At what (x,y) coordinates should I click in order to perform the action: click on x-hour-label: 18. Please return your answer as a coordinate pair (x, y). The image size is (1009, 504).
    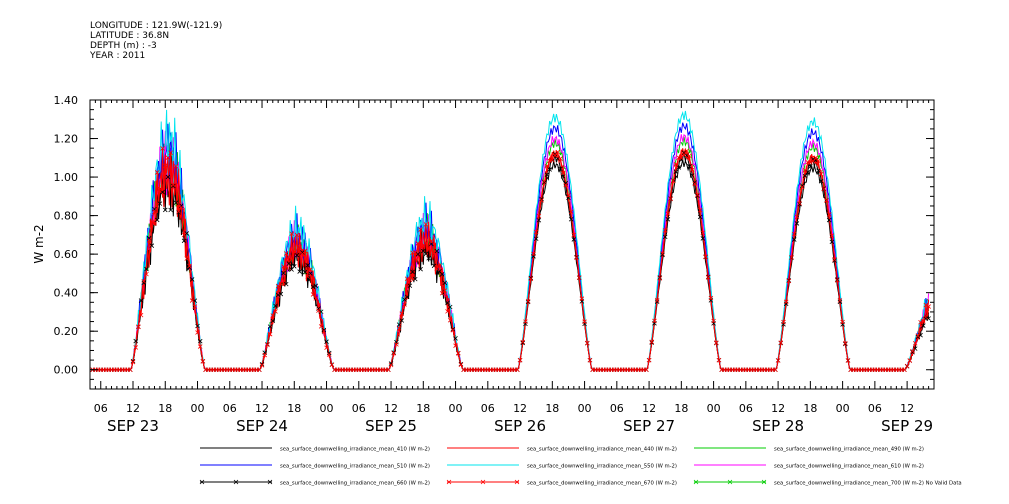
    Looking at the image, I should click on (552, 408).